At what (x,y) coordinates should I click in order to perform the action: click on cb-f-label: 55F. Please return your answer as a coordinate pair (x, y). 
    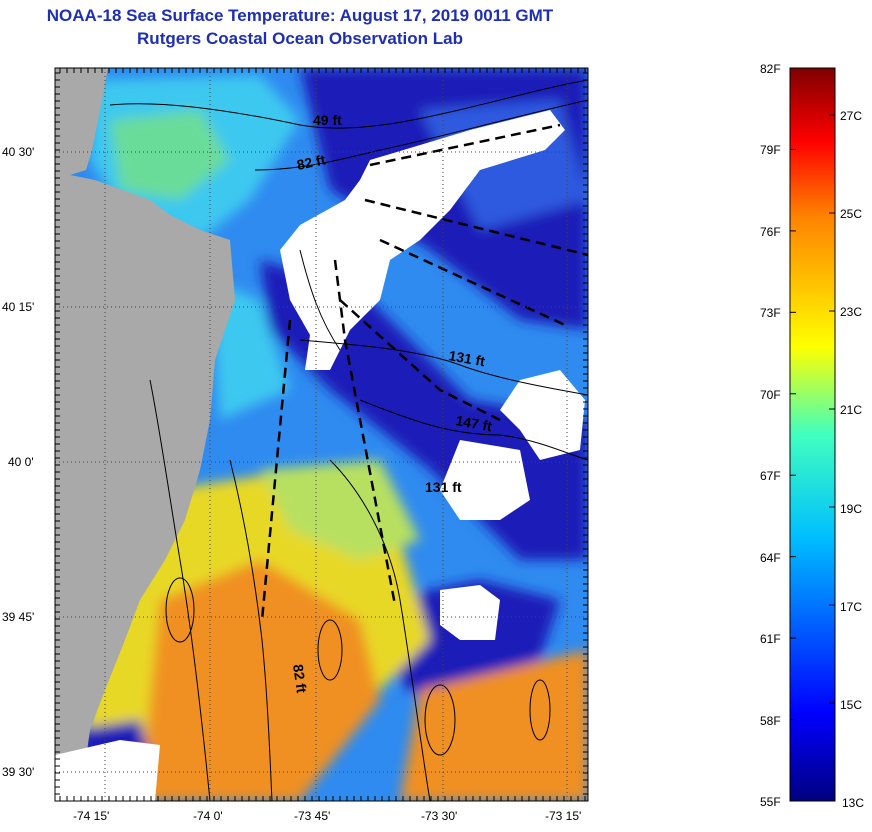
    Looking at the image, I should click on (770, 802).